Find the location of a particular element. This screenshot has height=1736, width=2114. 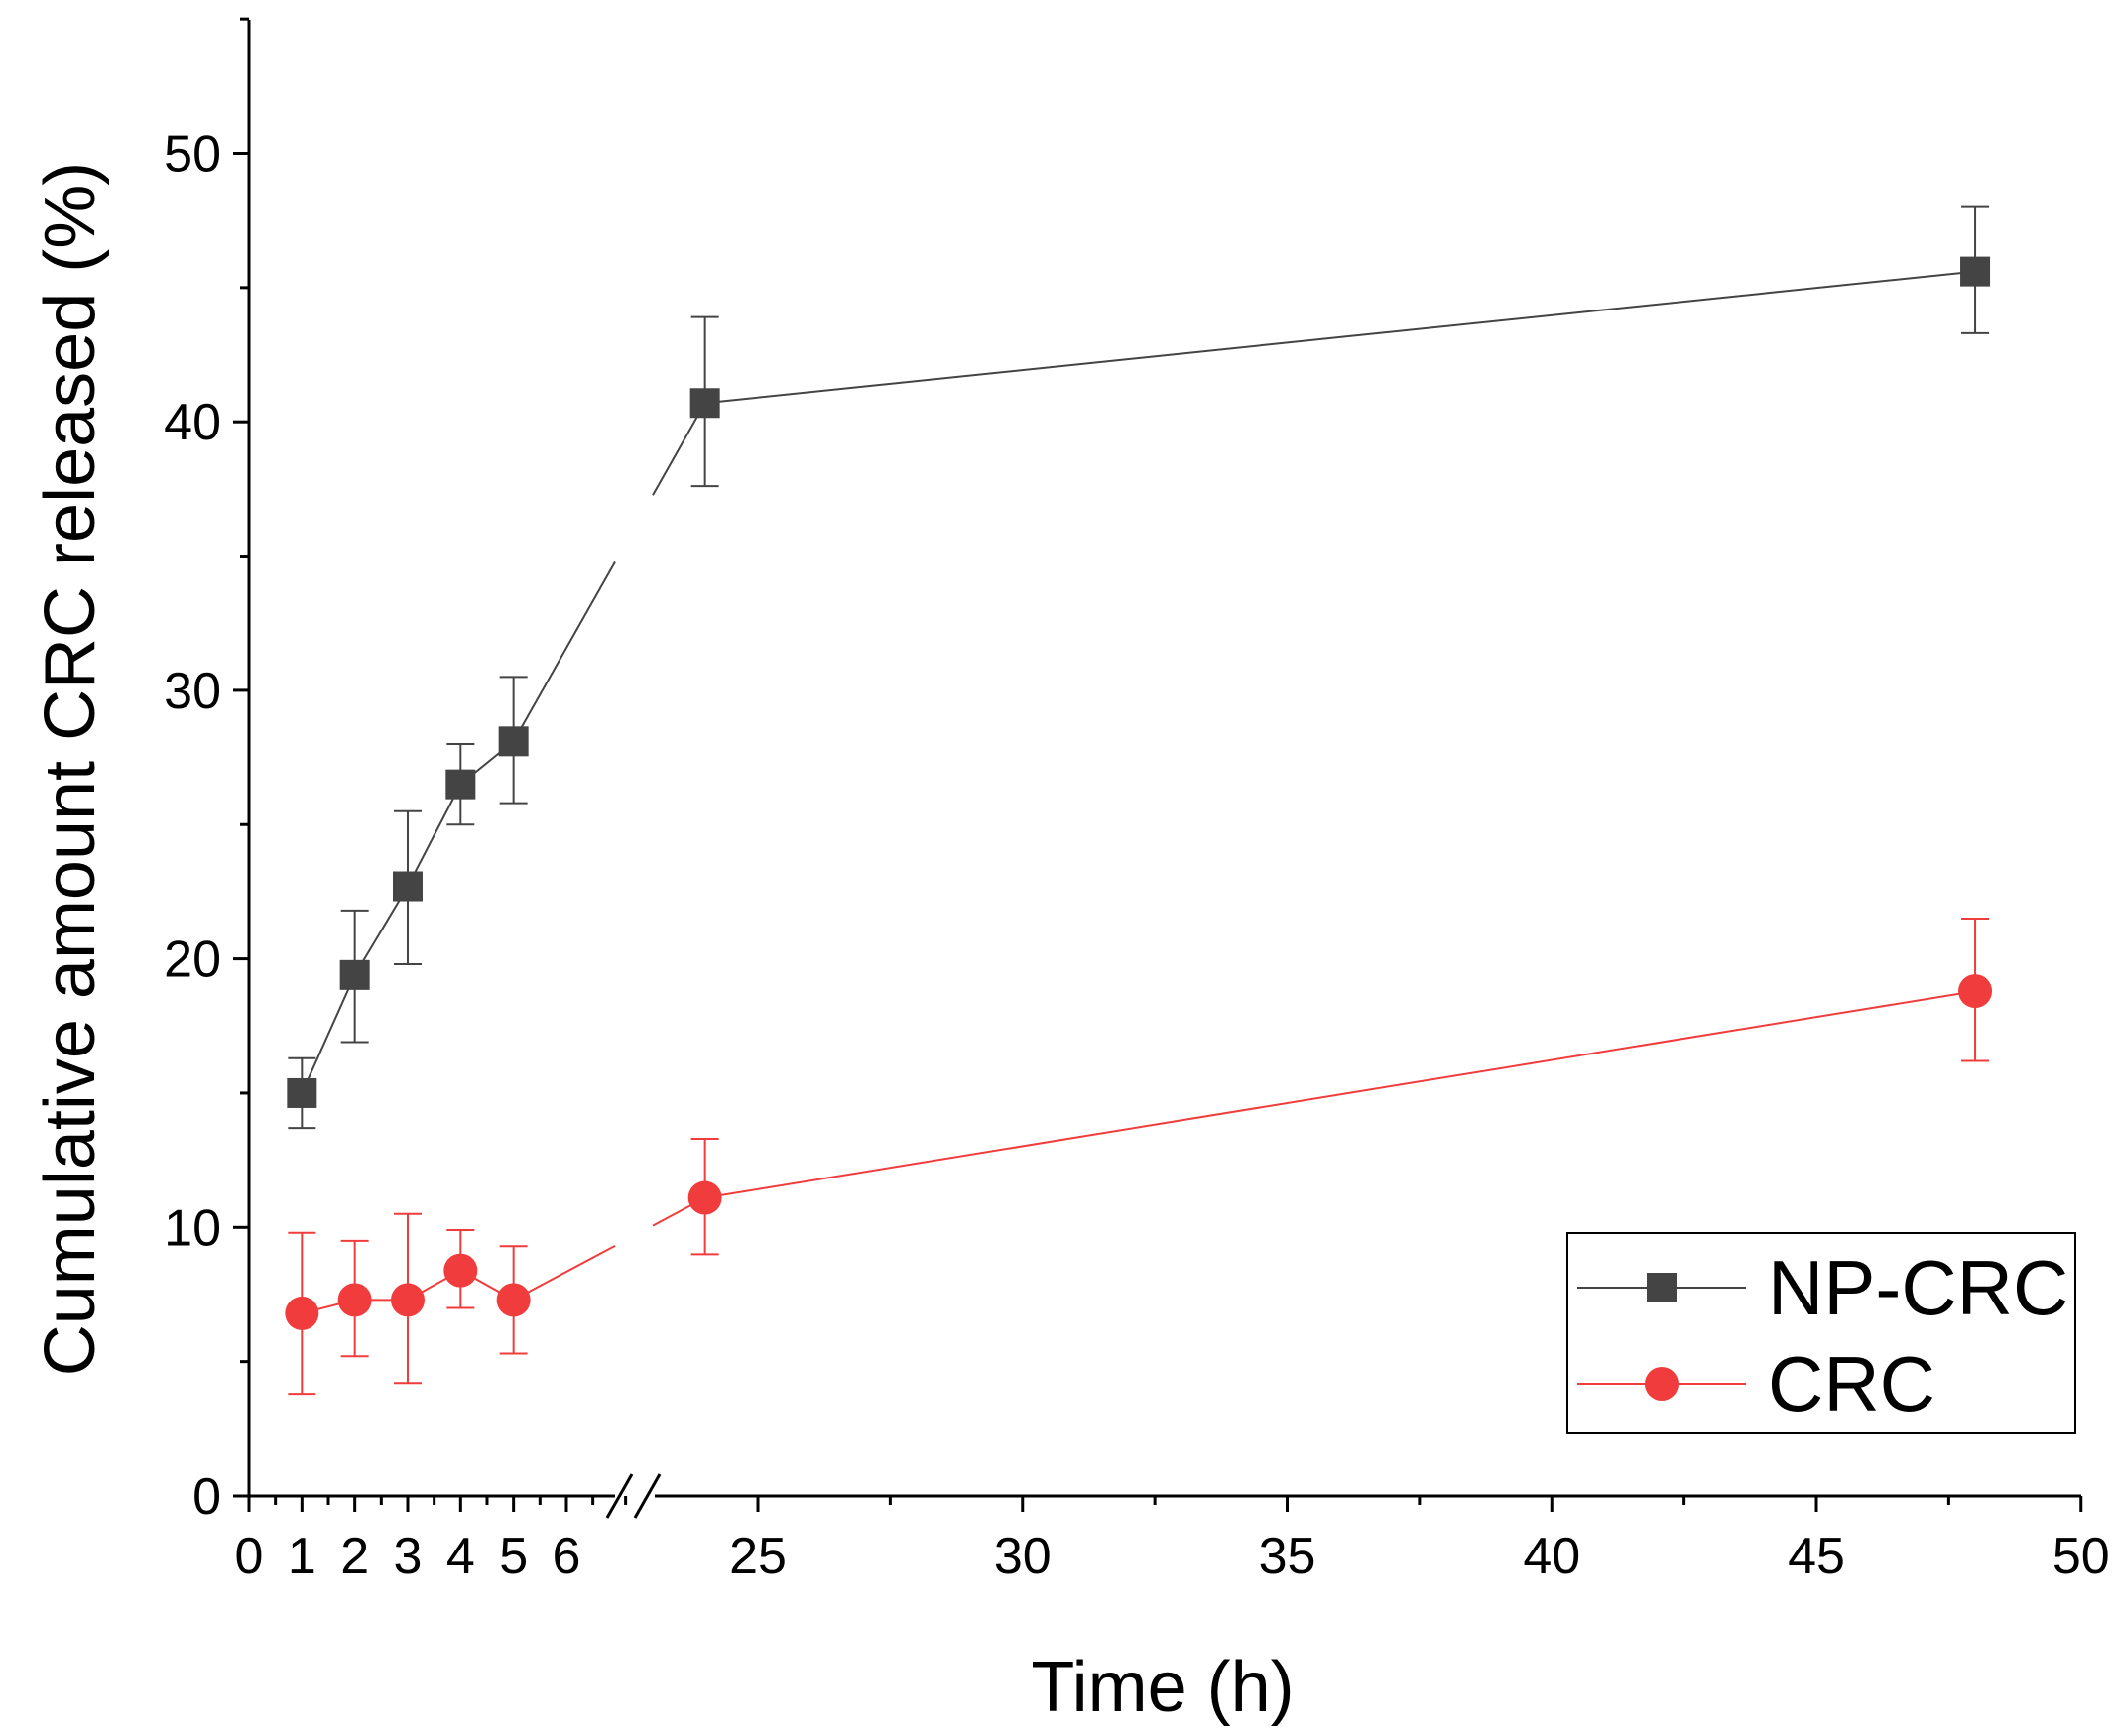

y-tick-label: 50 is located at coordinates (192, 155).